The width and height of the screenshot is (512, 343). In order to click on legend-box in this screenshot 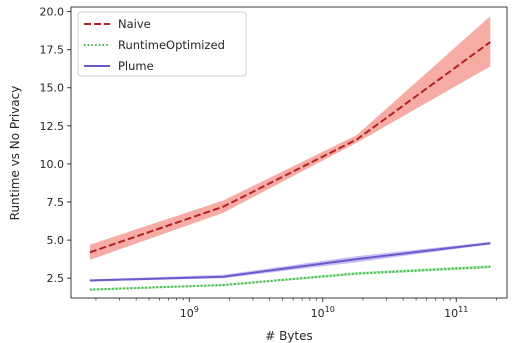, I will do `click(162, 44)`.